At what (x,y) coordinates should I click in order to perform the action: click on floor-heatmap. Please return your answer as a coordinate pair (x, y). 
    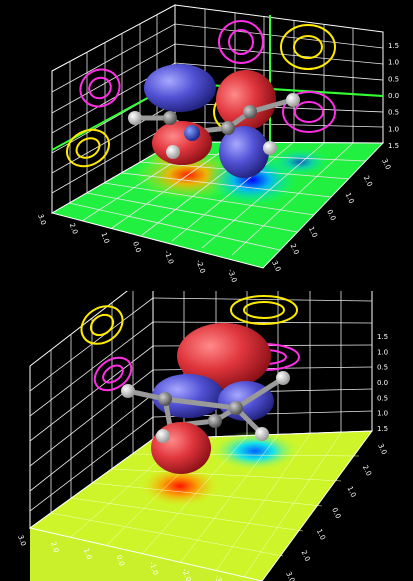
    Looking at the image, I should click on (219, 469).